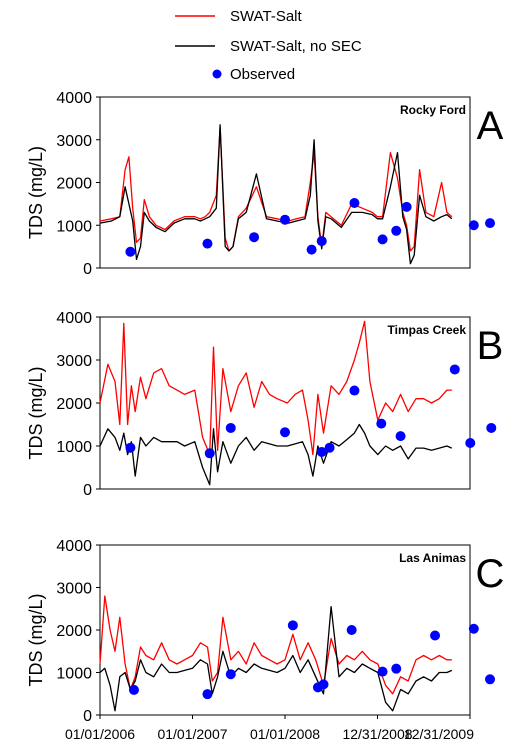 This screenshot has height=751, width=505. What do you see at coordinates (296, 46) in the screenshot?
I see `legend-no-sec-label: SWAT-Salt, no SEC` at bounding box center [296, 46].